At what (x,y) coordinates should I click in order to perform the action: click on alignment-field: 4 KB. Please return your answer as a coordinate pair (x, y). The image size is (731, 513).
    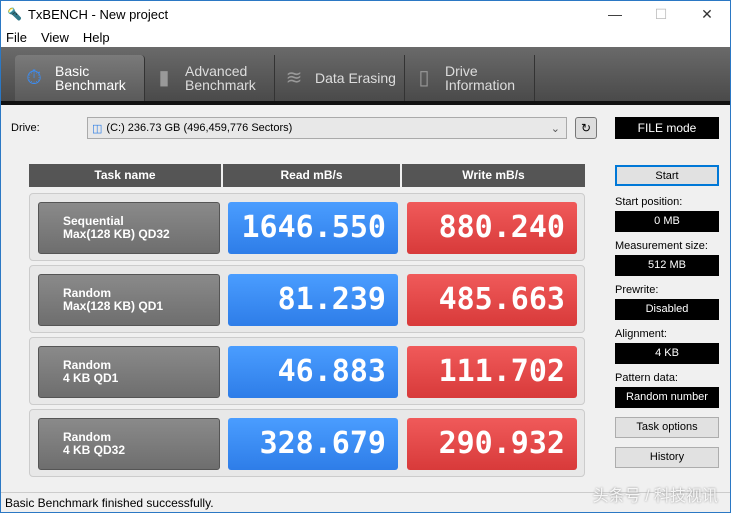
    Looking at the image, I should click on (667, 353).